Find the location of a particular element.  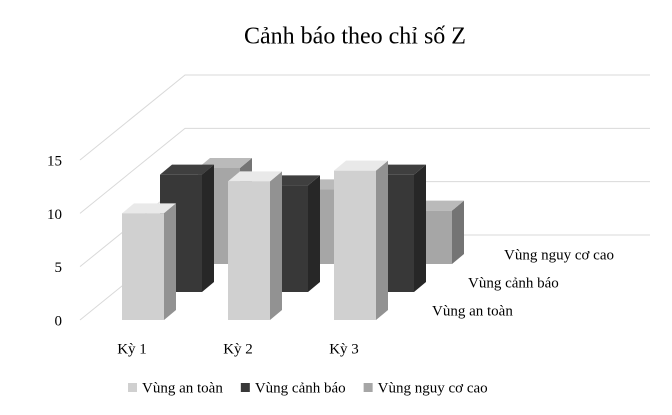

x-tick-label: Kỳ 3 is located at coordinates (344, 349).